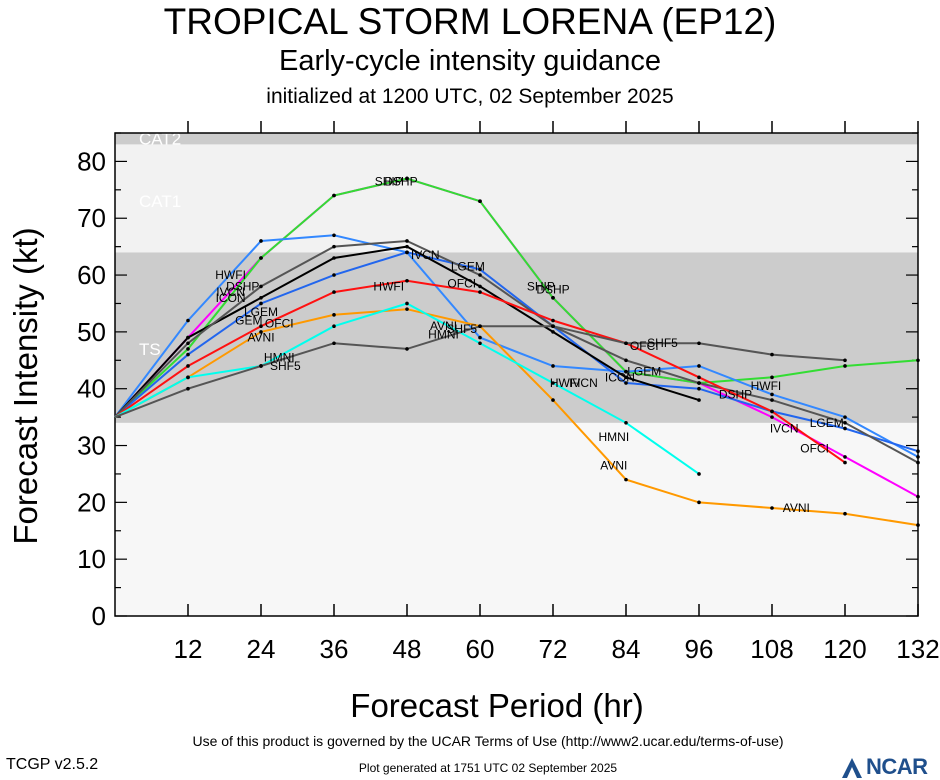 This screenshot has width=940, height=780. I want to click on ncar-logo: NCAR, so click(888, 767).